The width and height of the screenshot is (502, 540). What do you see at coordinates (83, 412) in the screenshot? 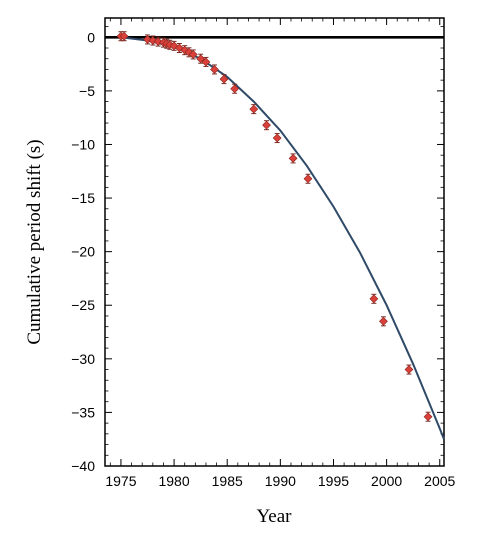
I see `y-tick-label: −35` at bounding box center [83, 412].